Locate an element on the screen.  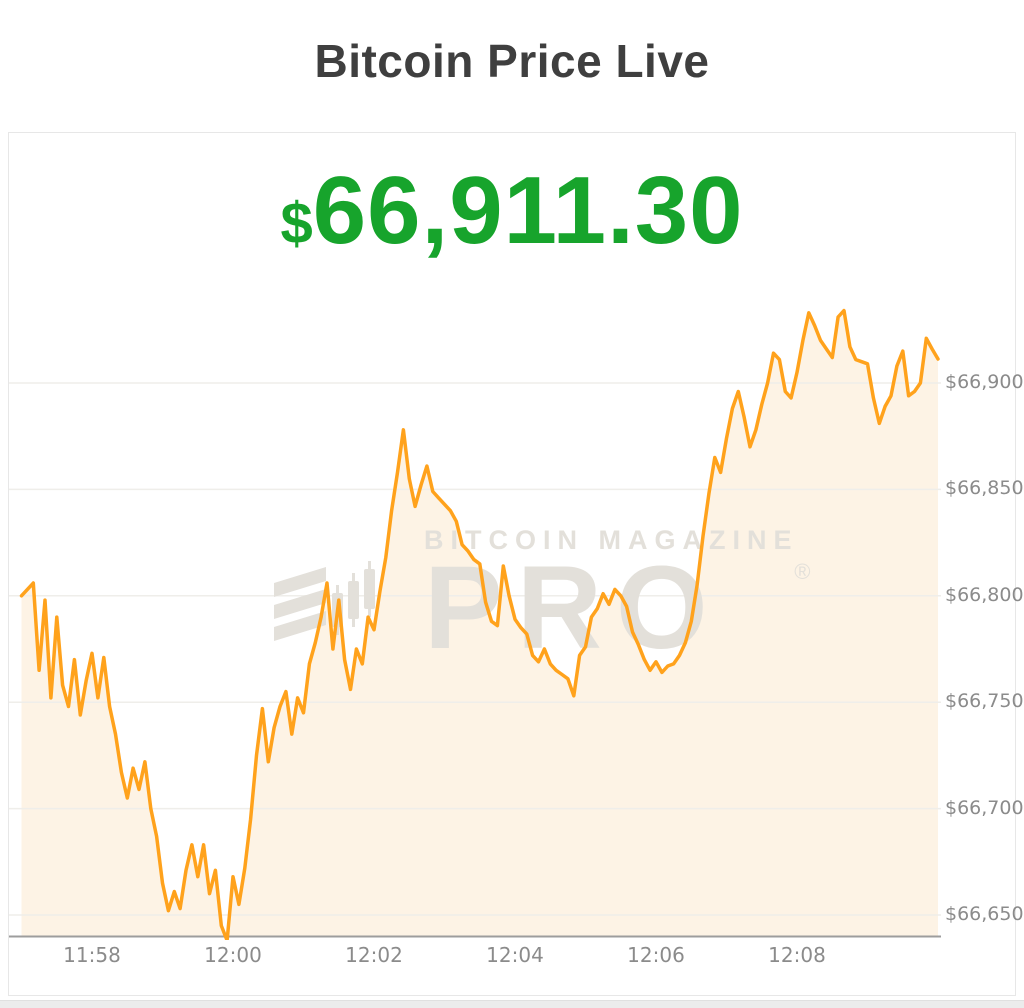
live-price: $66,911.30 is located at coordinates (512, 211).